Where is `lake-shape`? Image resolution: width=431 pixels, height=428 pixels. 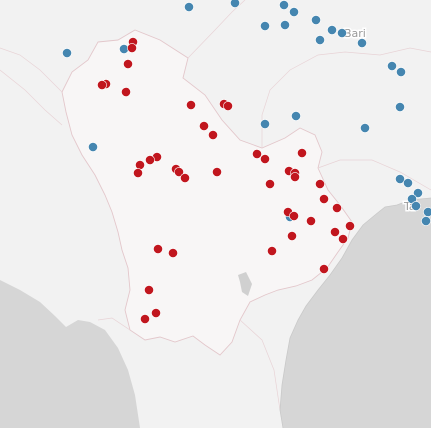 lake-shape is located at coordinates (245, 284).